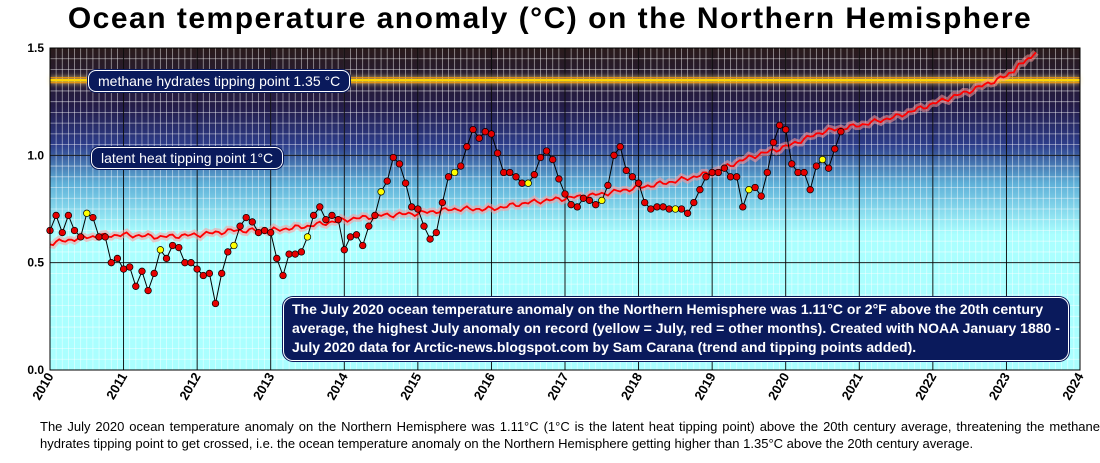 This screenshot has height=463, width=1100. Describe the element at coordinates (410, 386) in the screenshot. I see `x-tick-label: 2015` at that location.